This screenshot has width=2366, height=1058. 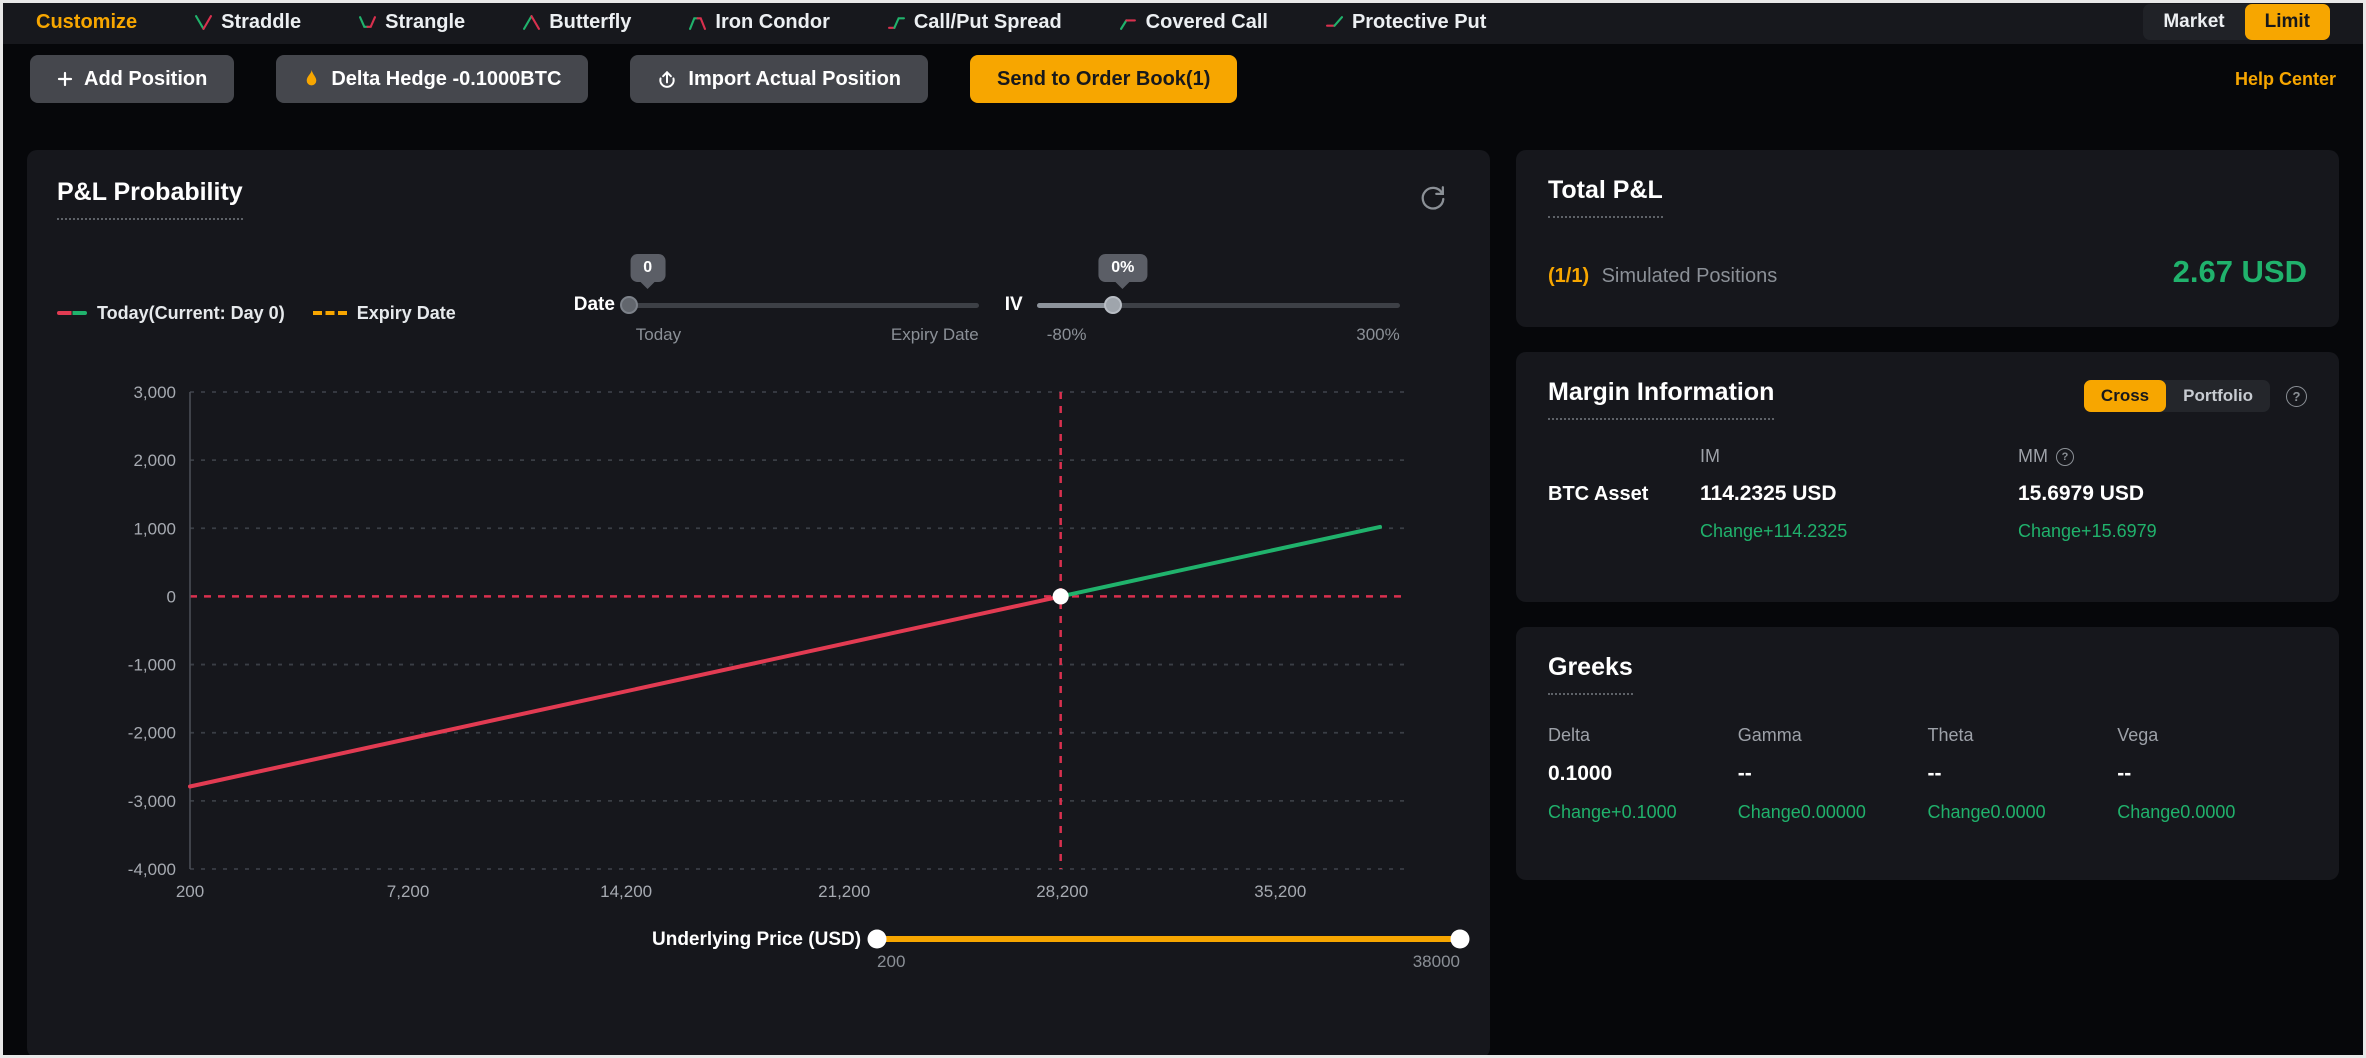 What do you see at coordinates (1405, 22) in the screenshot?
I see `nav-item-protective-put: Protective Put` at bounding box center [1405, 22].